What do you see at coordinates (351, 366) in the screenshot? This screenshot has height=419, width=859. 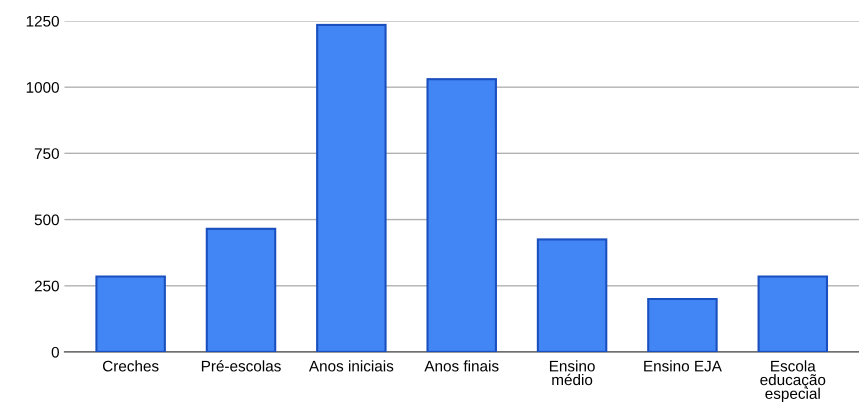 I see `x-tick-label: Anos iniciais` at bounding box center [351, 366].